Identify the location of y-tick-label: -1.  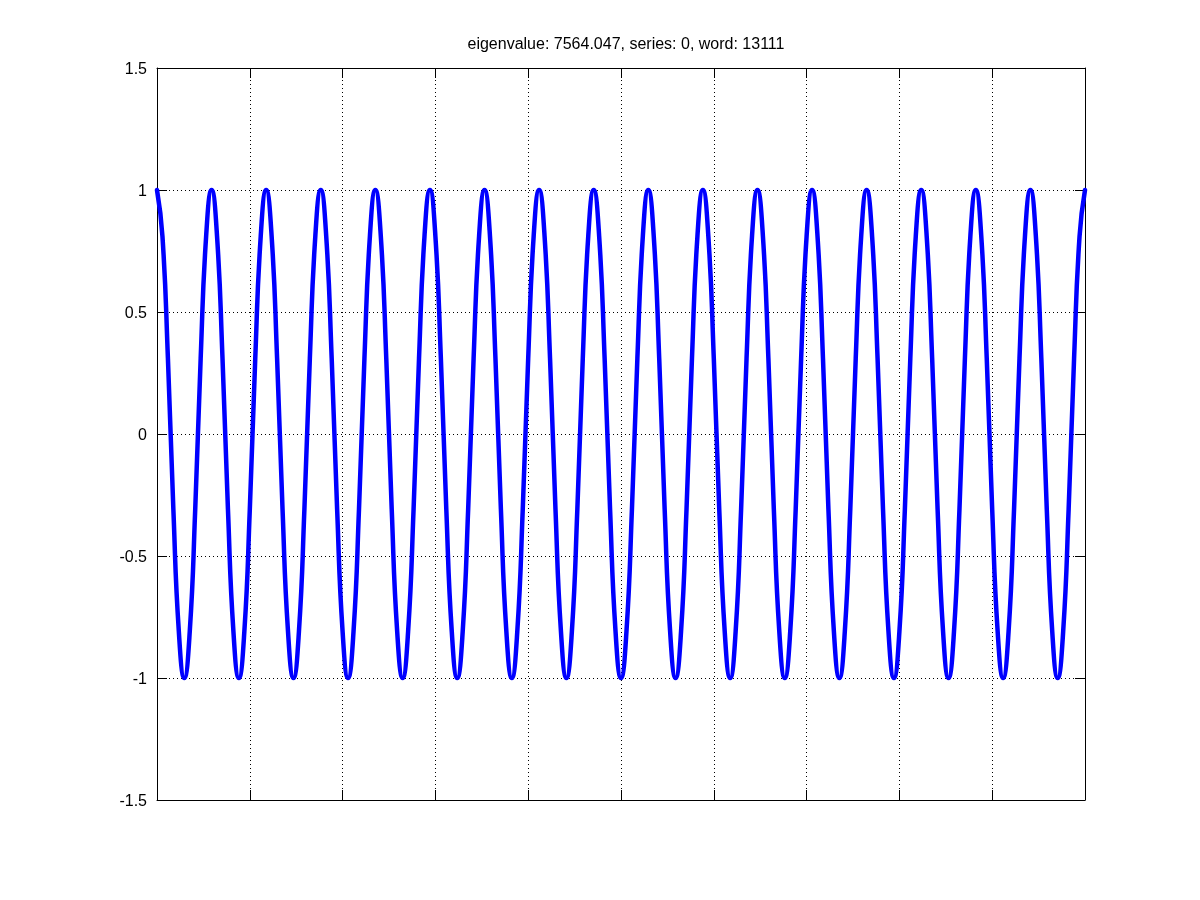
(140, 678).